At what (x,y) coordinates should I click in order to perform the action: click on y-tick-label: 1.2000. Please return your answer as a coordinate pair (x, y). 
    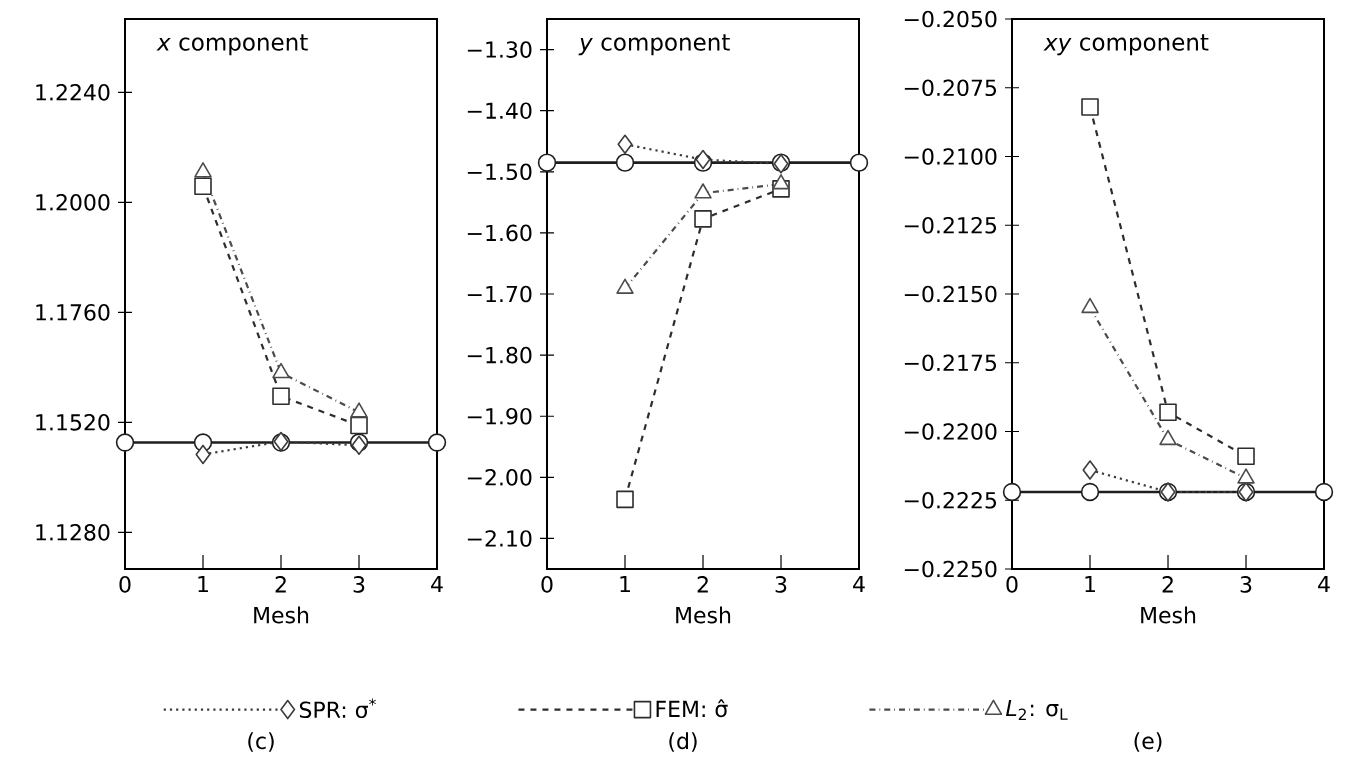
    Looking at the image, I should click on (73, 202).